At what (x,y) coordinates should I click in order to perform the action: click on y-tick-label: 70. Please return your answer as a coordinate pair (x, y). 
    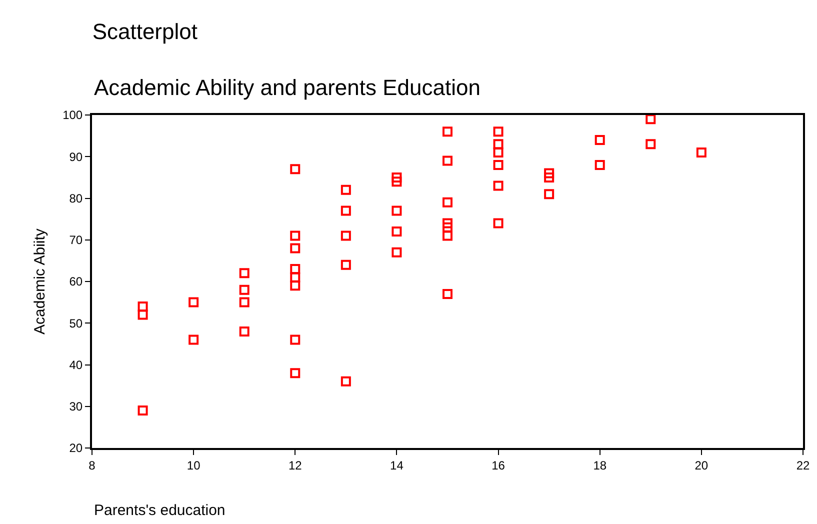
    Looking at the image, I should click on (76, 240).